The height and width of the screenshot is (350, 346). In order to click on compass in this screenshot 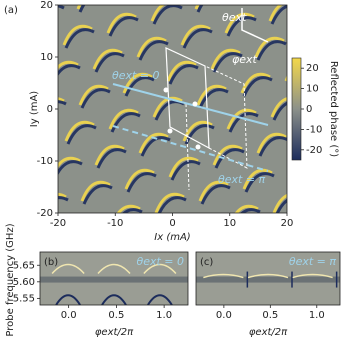, I will do `click(255, 25)`.